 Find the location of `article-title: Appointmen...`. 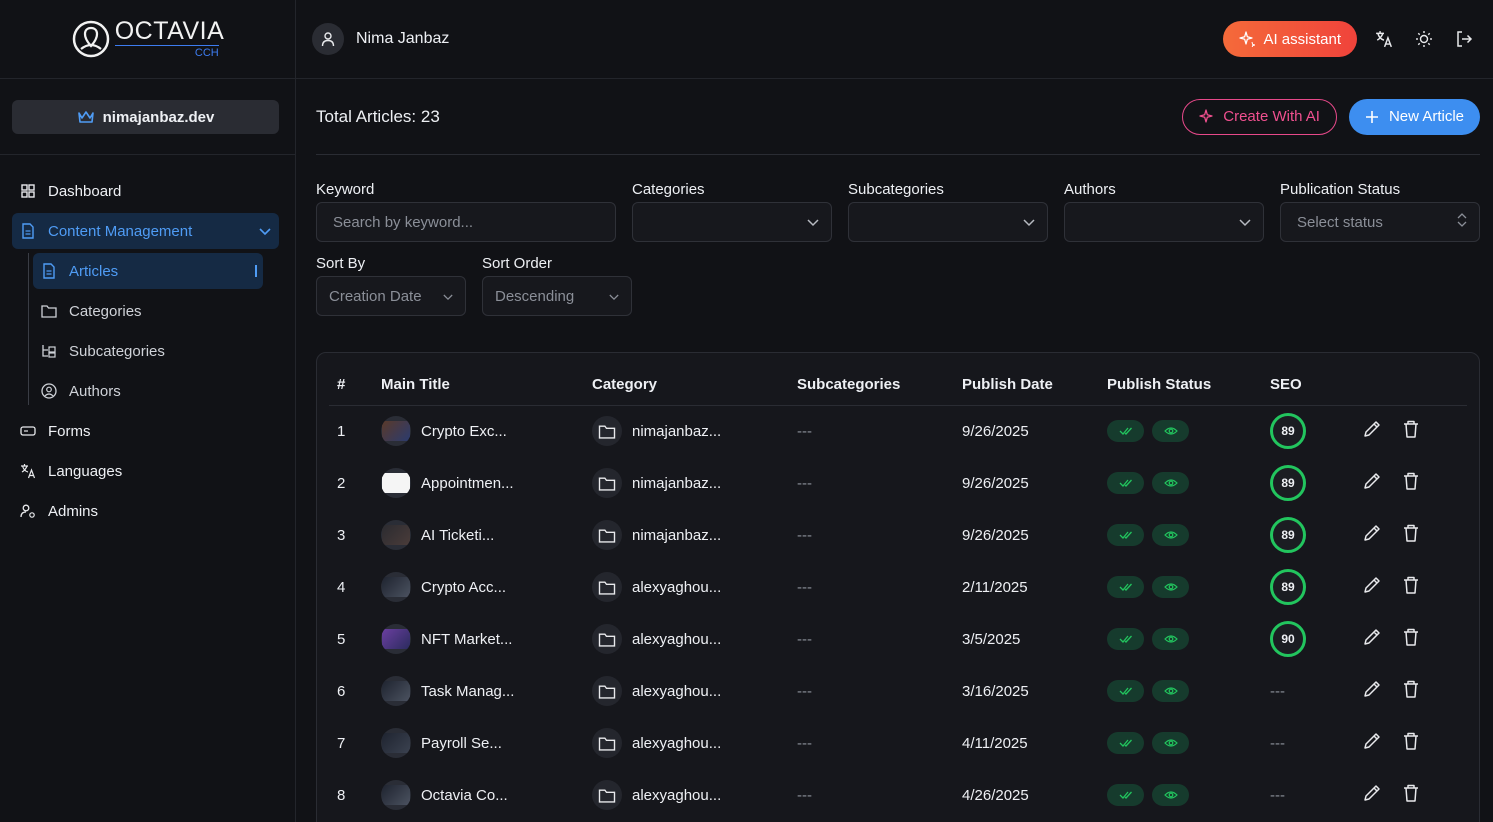

article-title: Appointmen... is located at coordinates (467, 483).